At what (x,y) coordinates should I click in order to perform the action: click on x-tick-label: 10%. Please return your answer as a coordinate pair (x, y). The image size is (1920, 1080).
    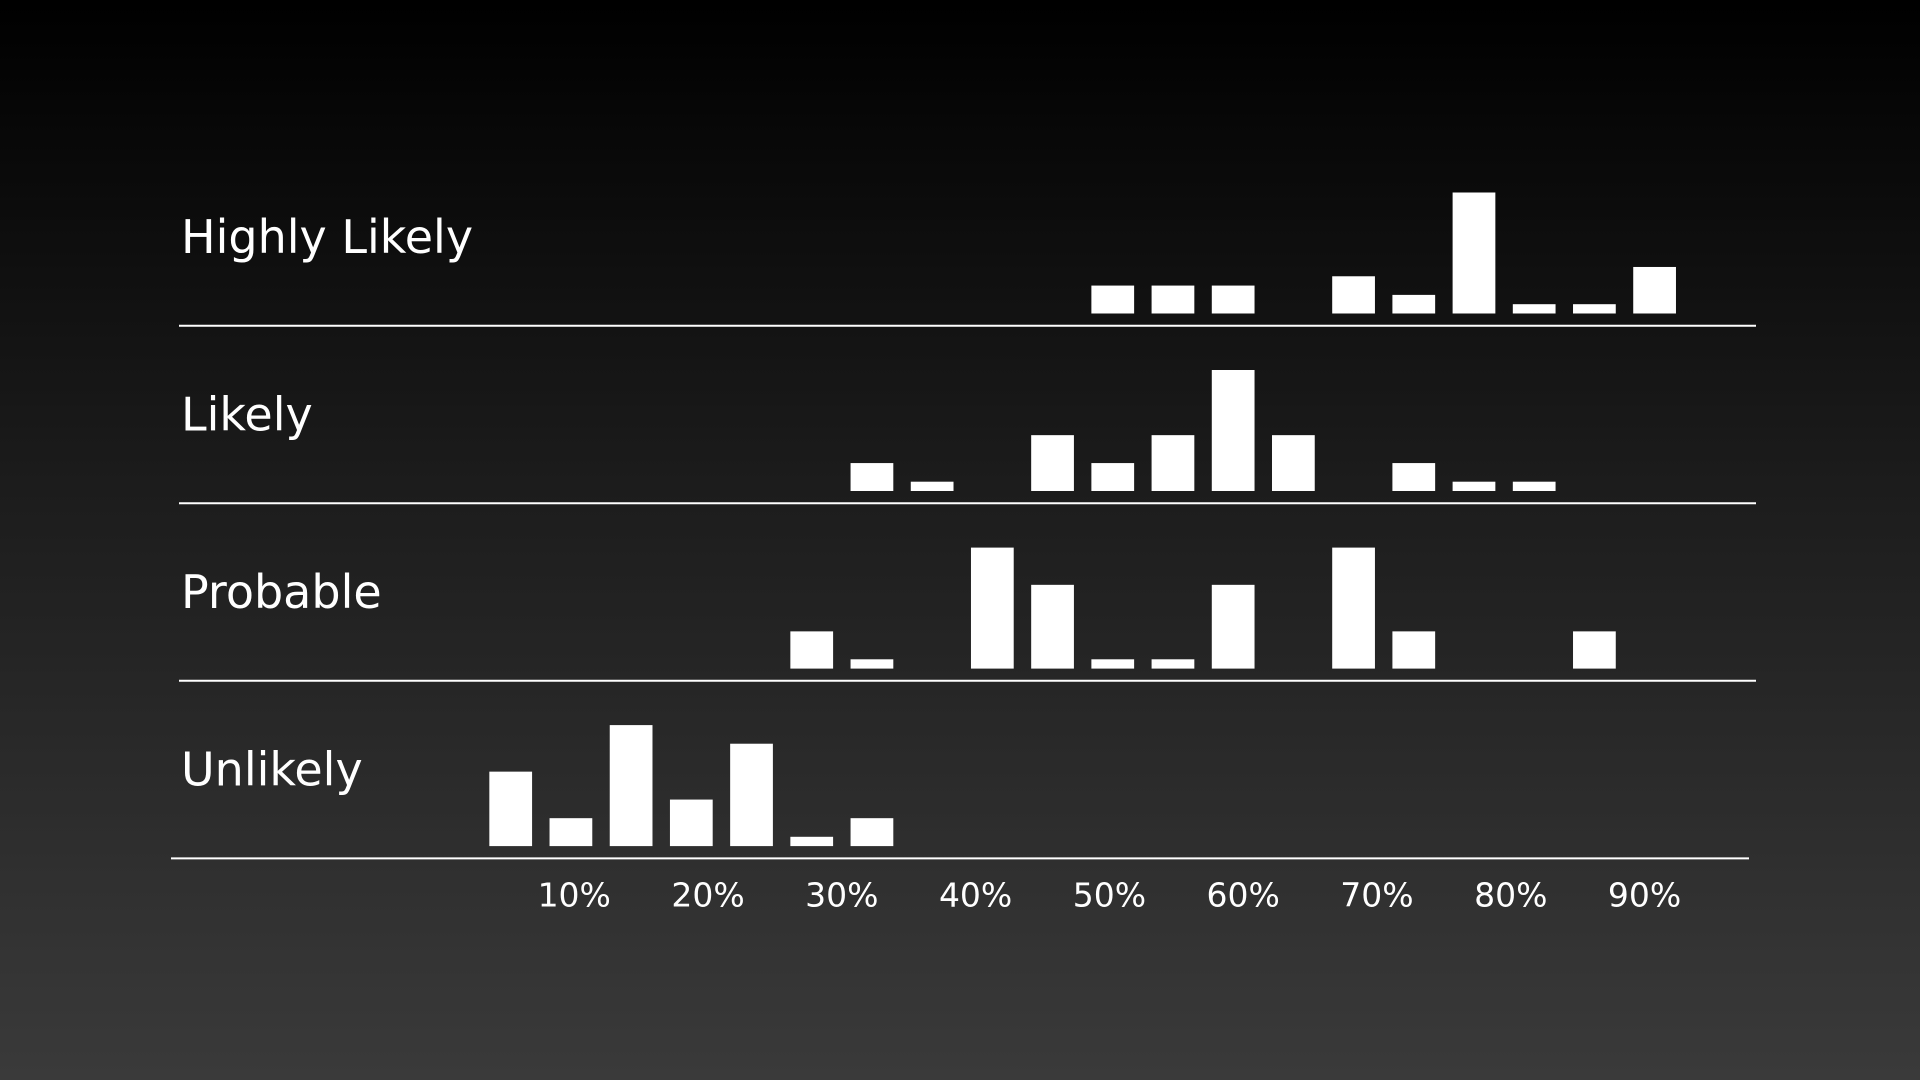
    Looking at the image, I should click on (574, 895).